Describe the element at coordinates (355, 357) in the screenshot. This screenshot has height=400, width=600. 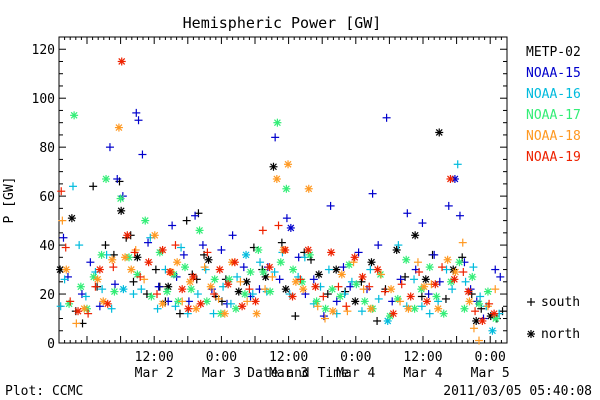
I see `x-tick-time-label: 0:00` at that location.